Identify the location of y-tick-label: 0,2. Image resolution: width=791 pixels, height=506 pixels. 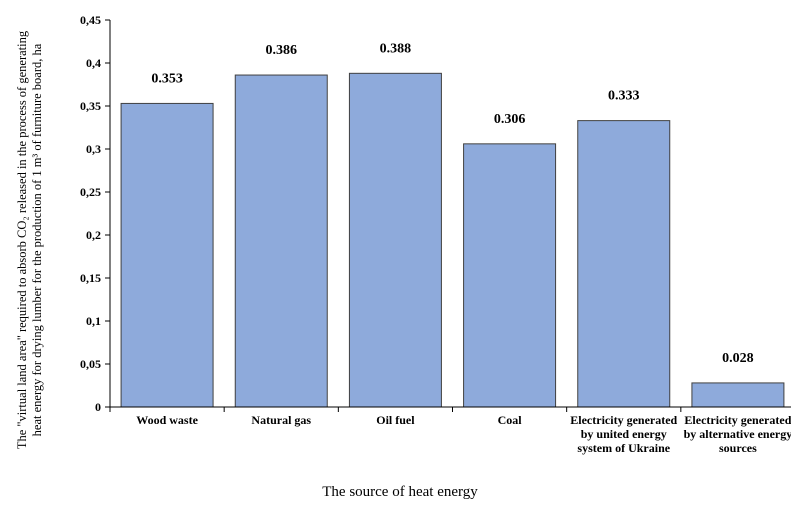
(93, 235).